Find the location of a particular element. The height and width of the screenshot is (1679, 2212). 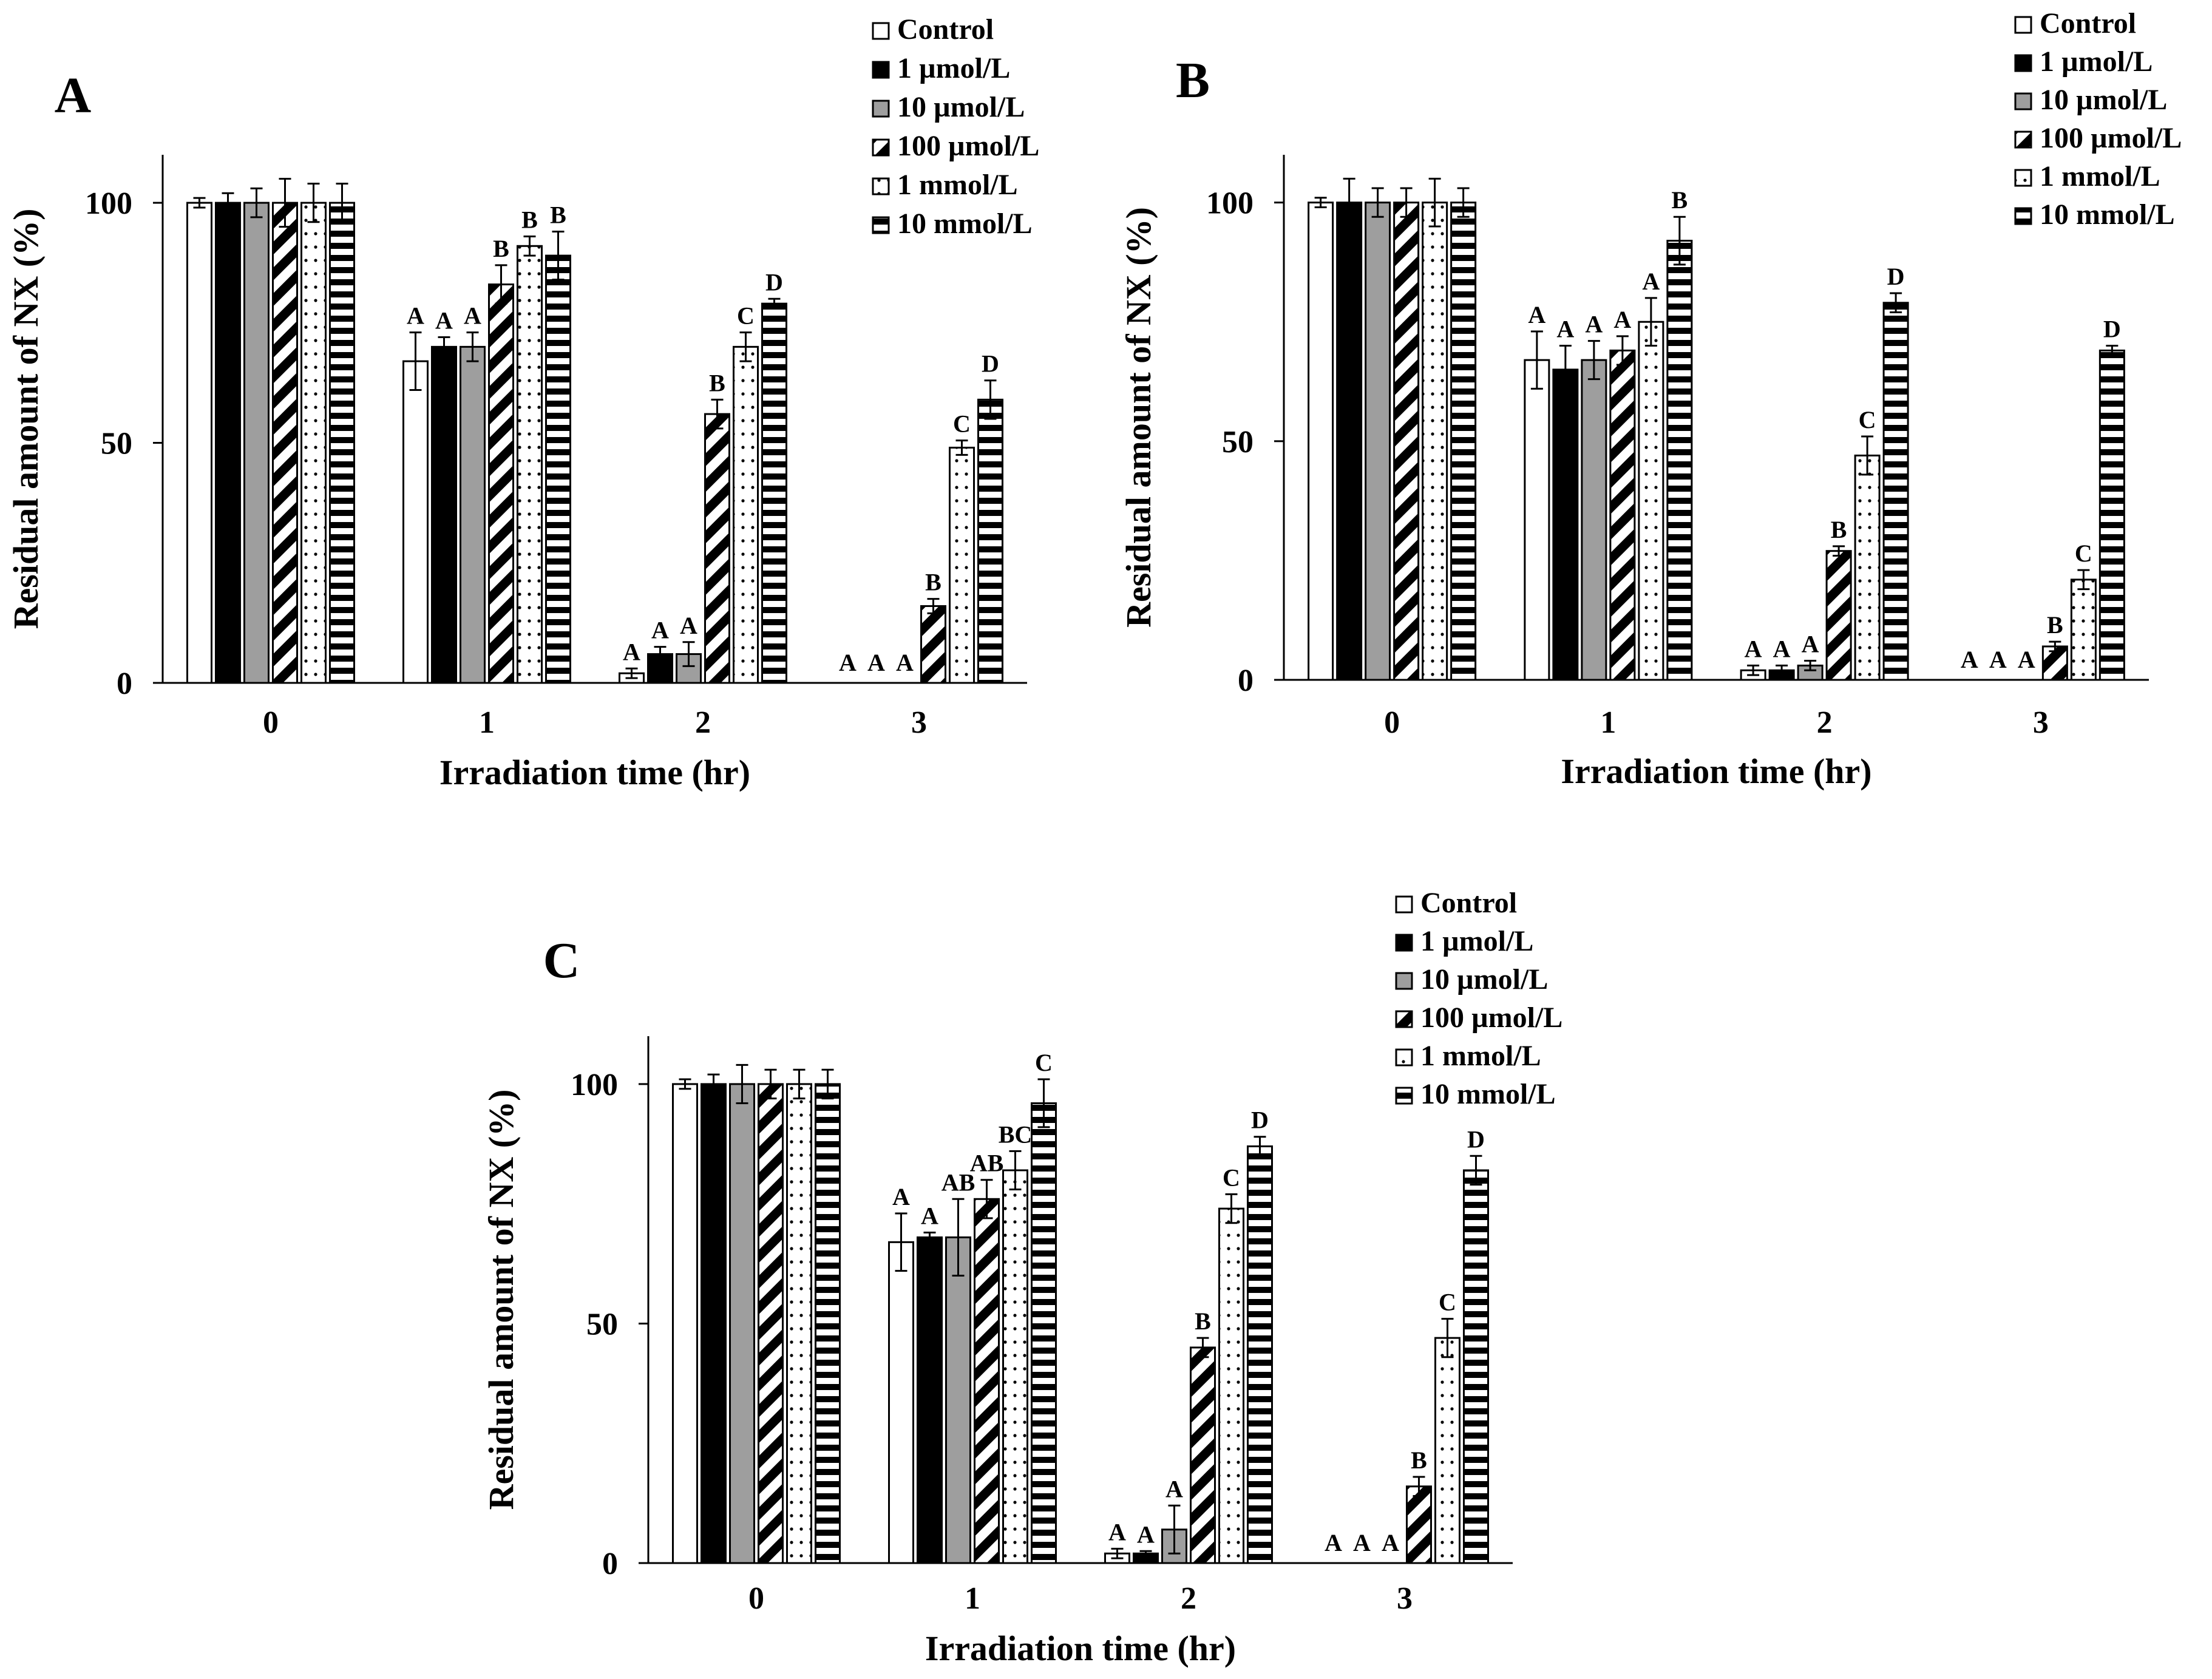

x-axis-label: Irradiation time (hr) is located at coordinates (594, 772).